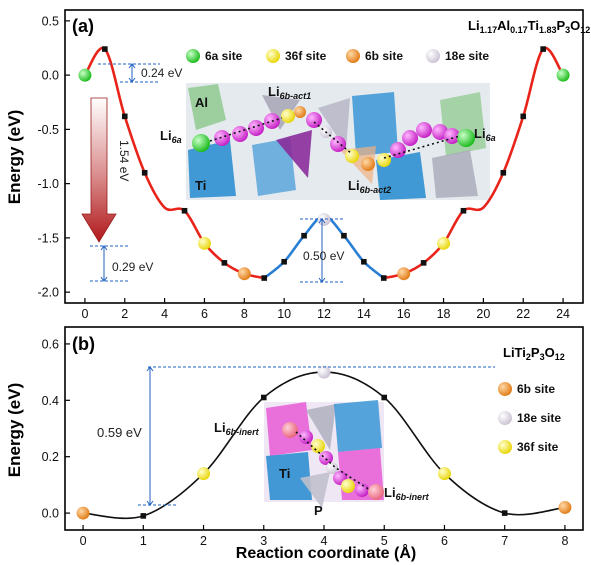 This screenshot has height=565, width=591. What do you see at coordinates (48, 238) in the screenshot?
I see `y-tick-label: -1.5` at bounding box center [48, 238].